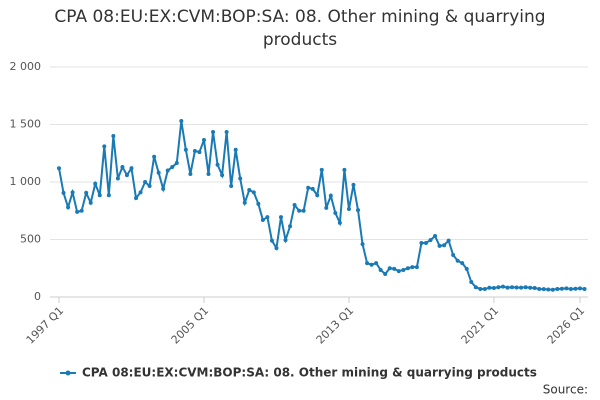 Image resolution: width=600 pixels, height=400 pixels. What do you see at coordinates (68, 373) in the screenshot?
I see `legend-marker` at bounding box center [68, 373].